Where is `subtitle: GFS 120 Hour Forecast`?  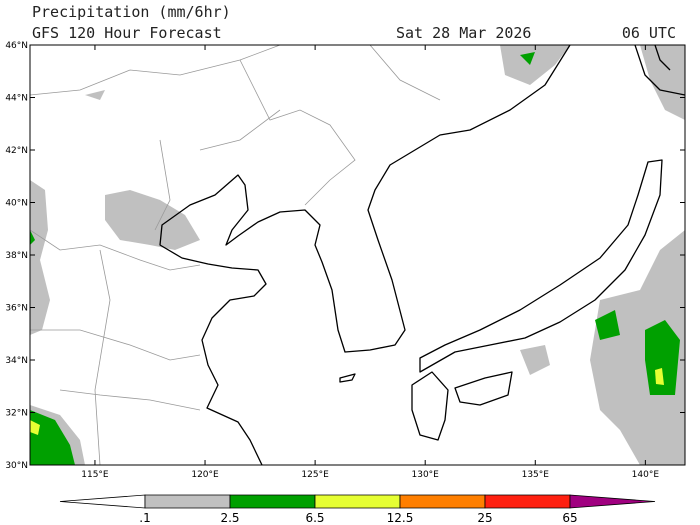
subtitle: GFS 120 Hour Forecast is located at coordinates (127, 33).